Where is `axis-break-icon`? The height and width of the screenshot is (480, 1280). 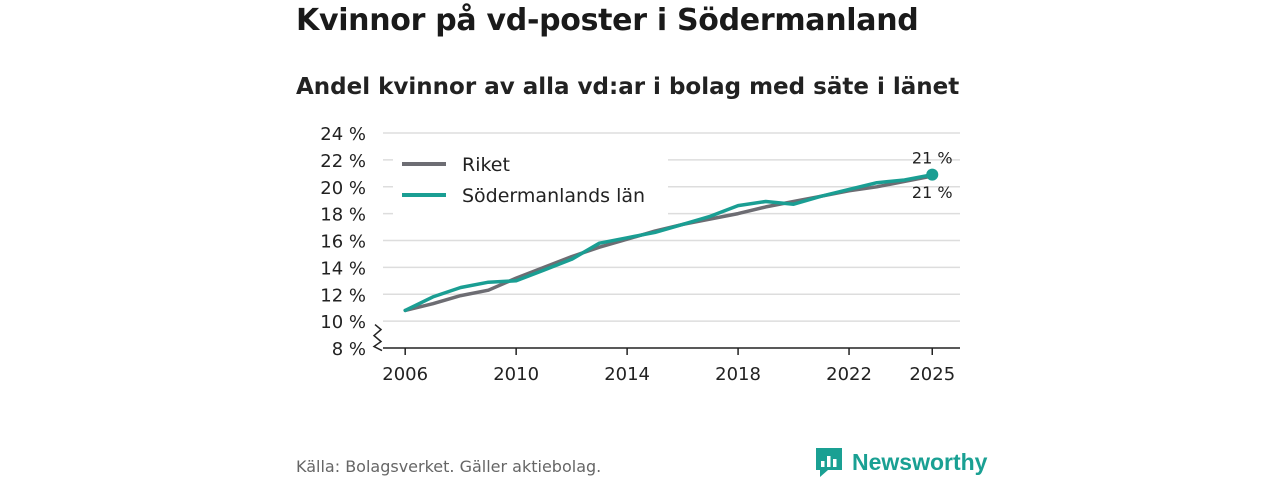
axis-break-icon is located at coordinates (377, 337).